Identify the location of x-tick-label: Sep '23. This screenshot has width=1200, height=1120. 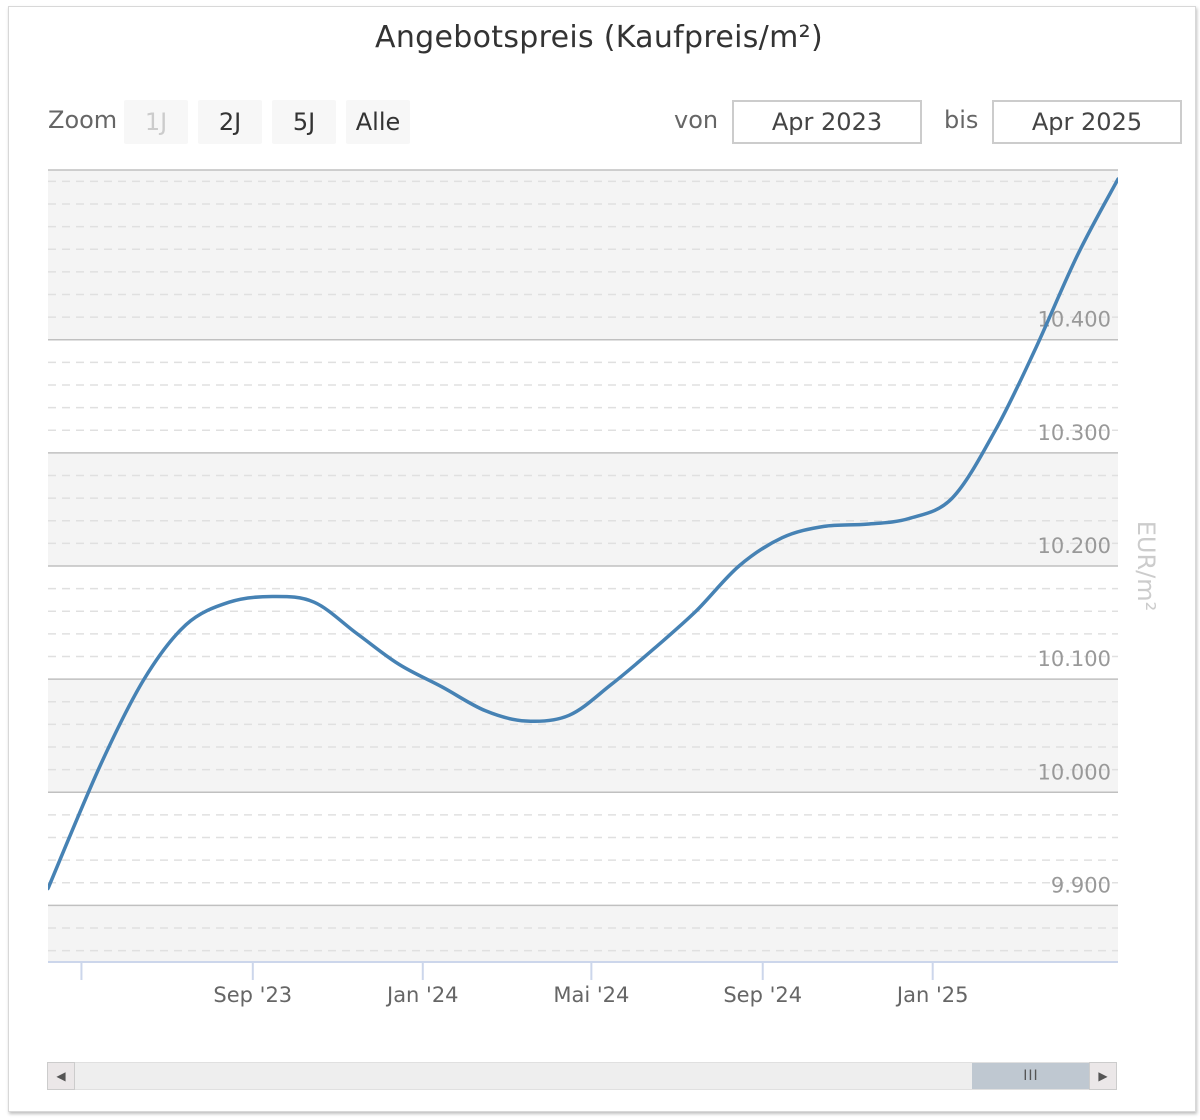
(252, 995).